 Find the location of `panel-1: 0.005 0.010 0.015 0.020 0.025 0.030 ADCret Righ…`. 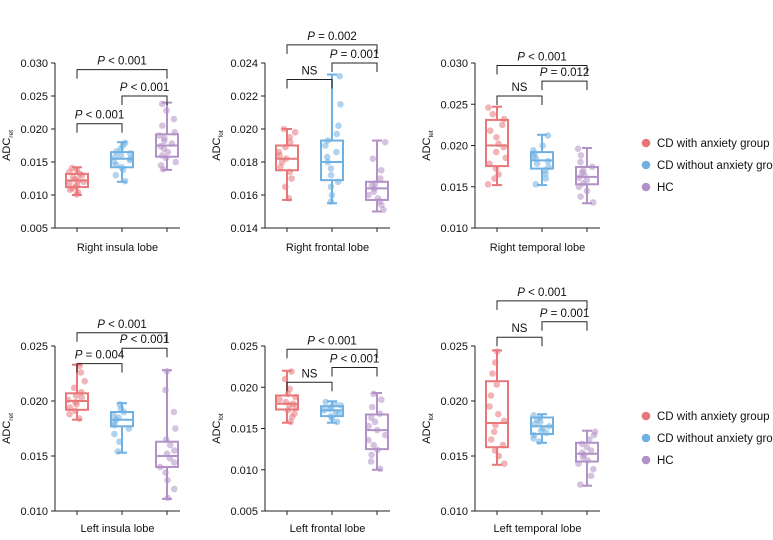

panel-1: 0.005 0.010 0.015 0.020 0.025 0.030 ADCret Righ… is located at coordinates (90, 155).